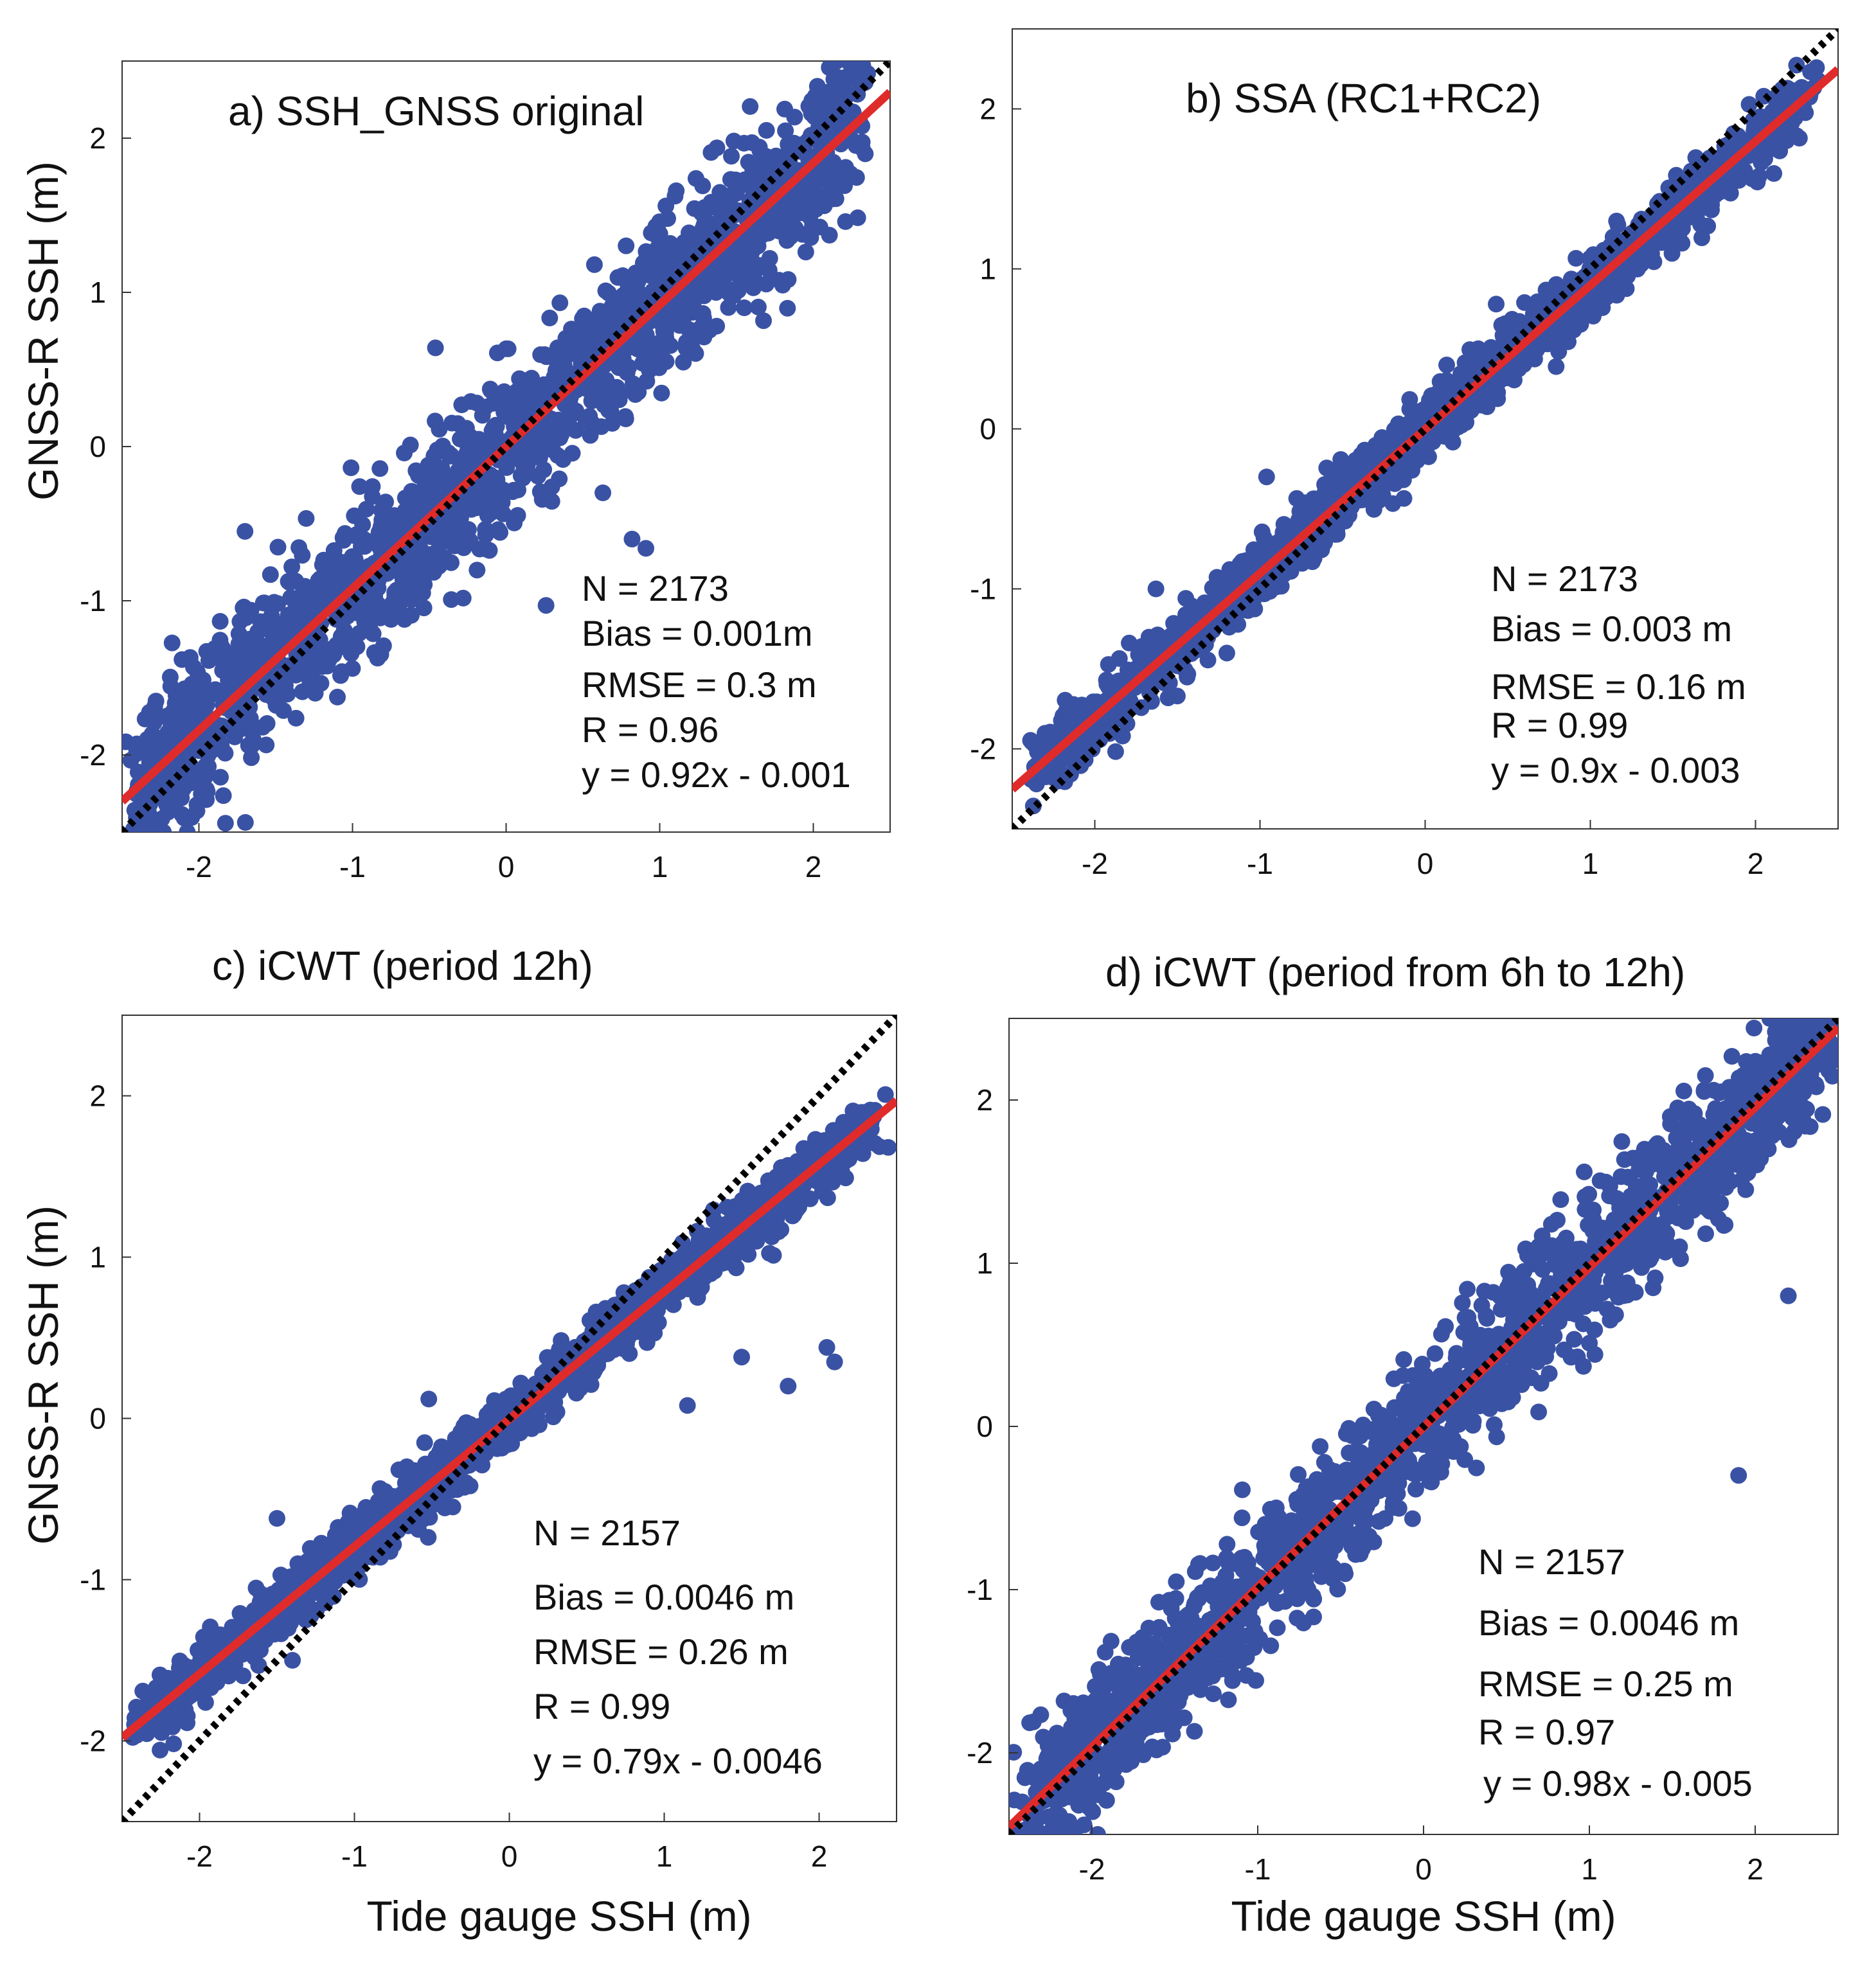 This screenshot has width=1876, height=1970. What do you see at coordinates (650, 729) in the screenshot?
I see `stat-r: R = 0.96` at bounding box center [650, 729].